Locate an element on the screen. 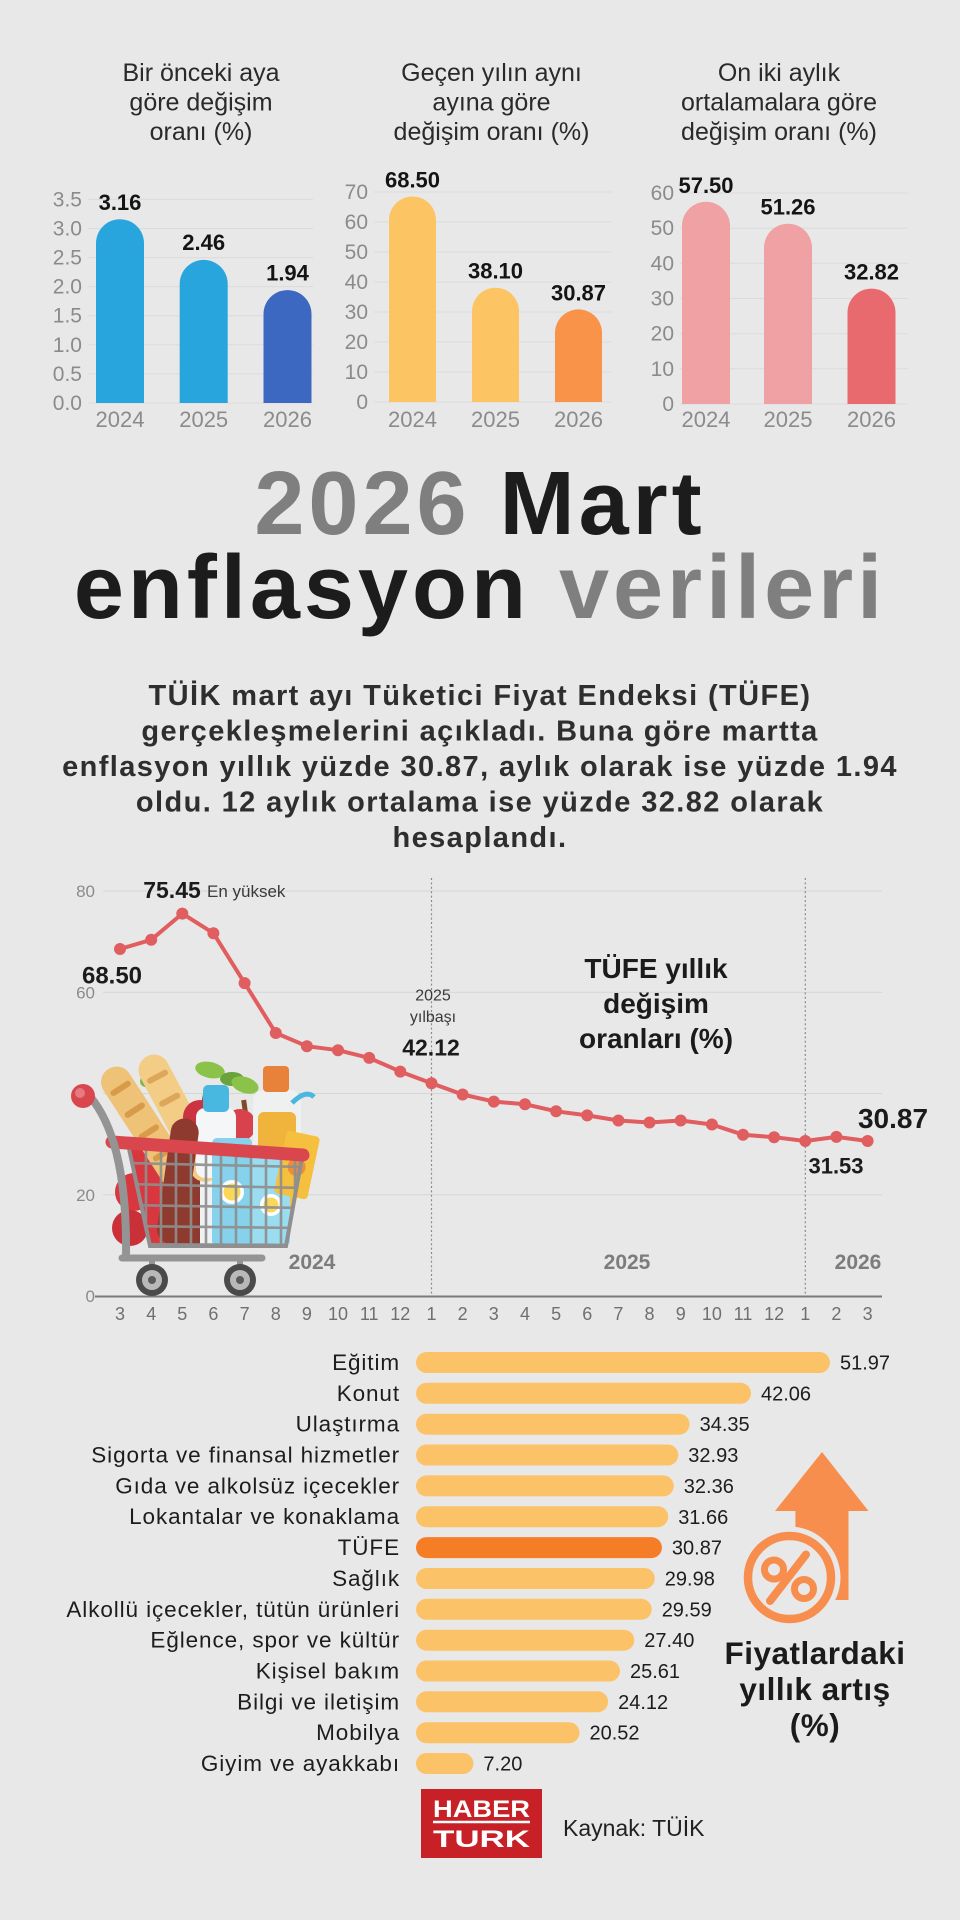 The width and height of the screenshot is (960, 1920). svg-text: 31.66 is located at coordinates (703, 1518).